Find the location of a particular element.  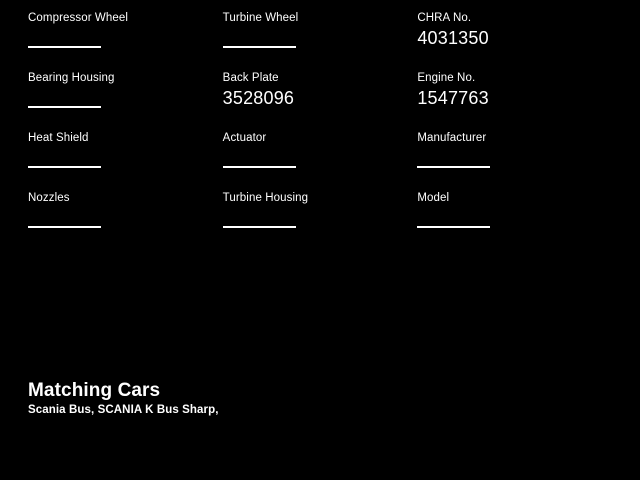

spec-field-turbine-housing: Turbine Housing is located at coordinates (320, 221).